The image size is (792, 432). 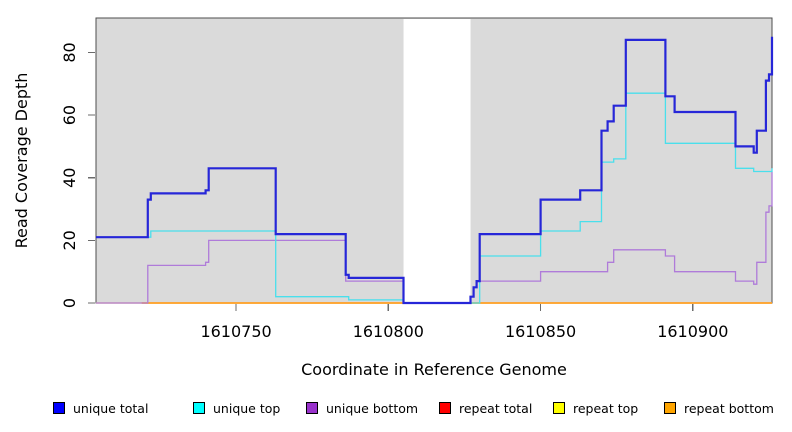 What do you see at coordinates (372, 408) in the screenshot?
I see `legend-label: unique bottom` at bounding box center [372, 408].